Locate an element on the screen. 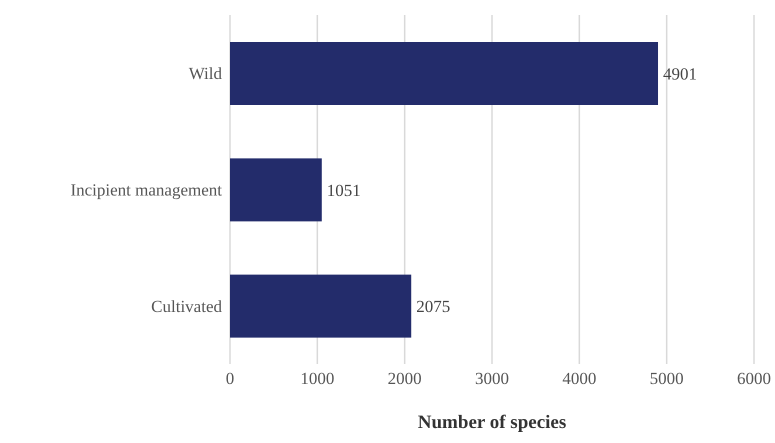 This screenshot has width=775, height=443. x-tick-label: 6000 is located at coordinates (754, 378).